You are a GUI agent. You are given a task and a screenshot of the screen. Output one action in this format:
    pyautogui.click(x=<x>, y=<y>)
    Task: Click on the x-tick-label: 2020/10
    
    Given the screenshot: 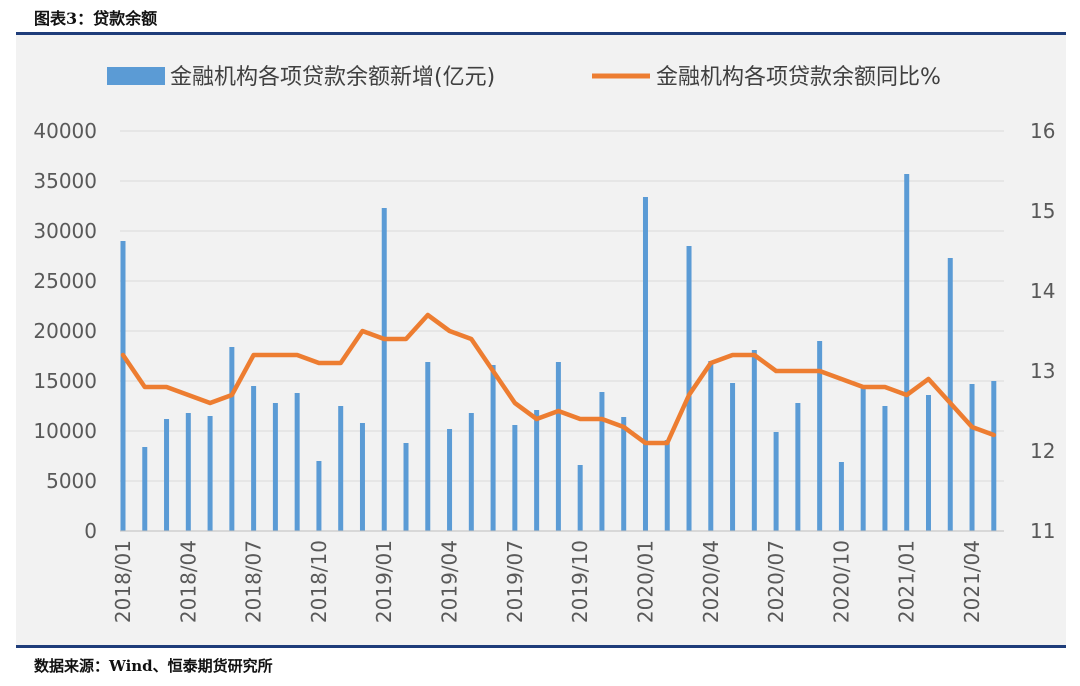 What is the action you would take?
    pyautogui.click(x=841, y=581)
    